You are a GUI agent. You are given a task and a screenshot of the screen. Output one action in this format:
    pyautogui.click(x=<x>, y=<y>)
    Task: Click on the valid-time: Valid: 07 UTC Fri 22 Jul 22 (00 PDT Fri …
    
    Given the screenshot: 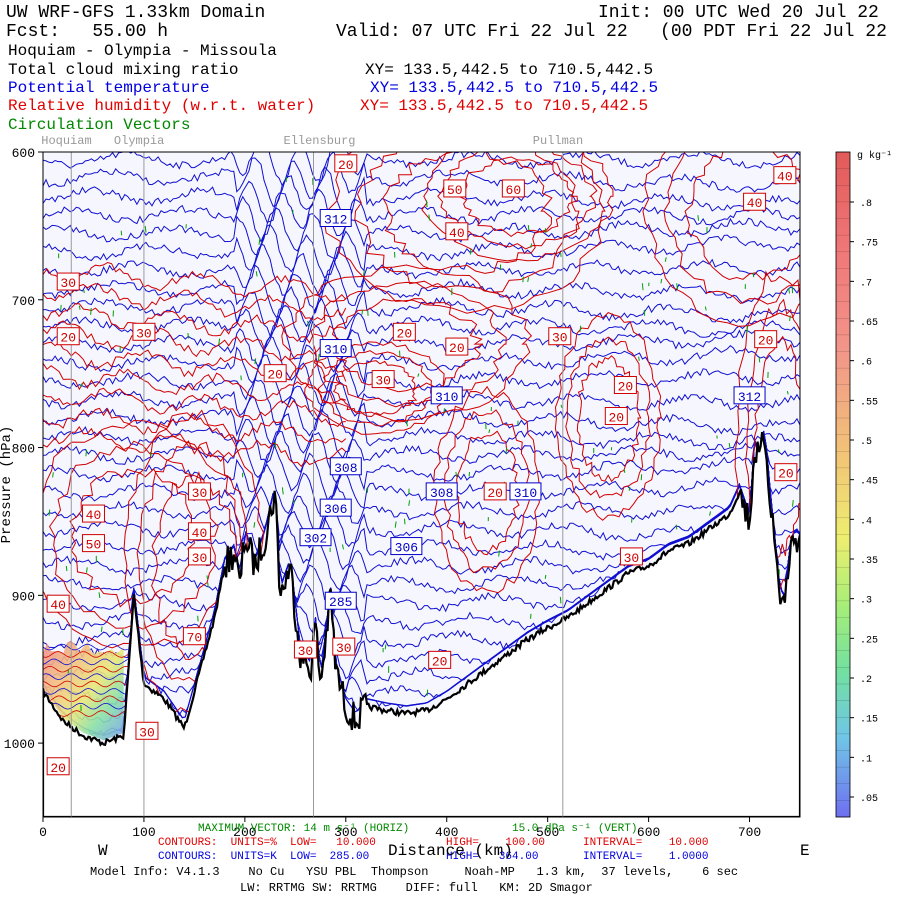 What is the action you would take?
    pyautogui.click(x=618, y=32)
    